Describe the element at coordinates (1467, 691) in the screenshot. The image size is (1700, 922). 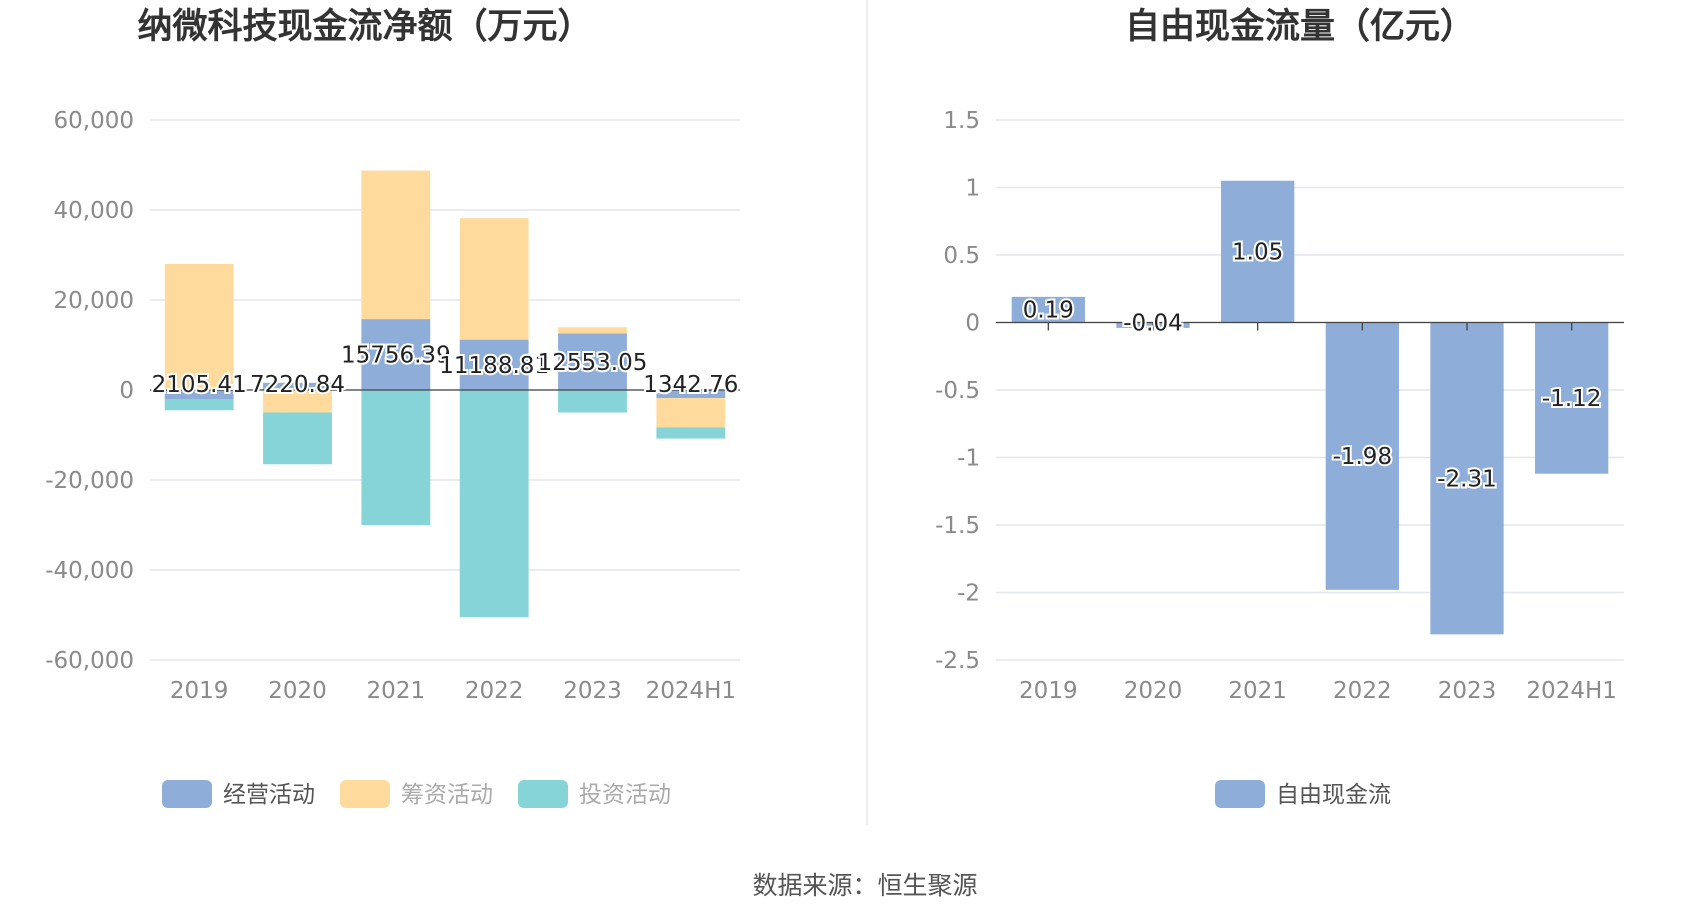
I see `right-x-tick-label: 2023` at that location.